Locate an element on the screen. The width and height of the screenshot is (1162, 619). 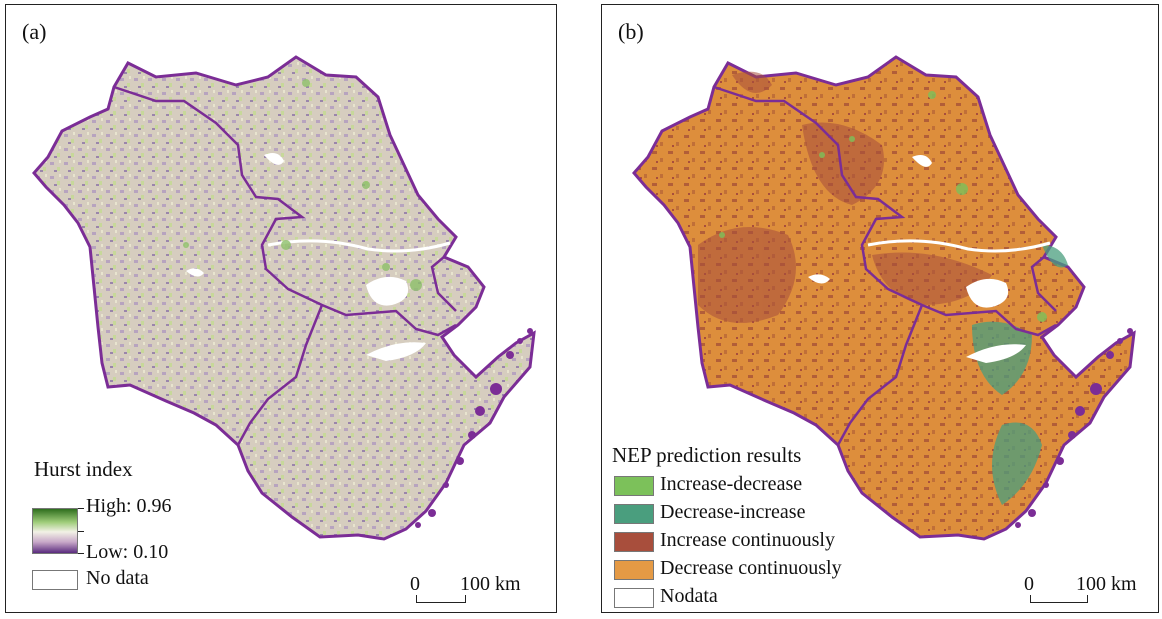
class-label-increase-decrease: Increase-decrease is located at coordinates (731, 484).